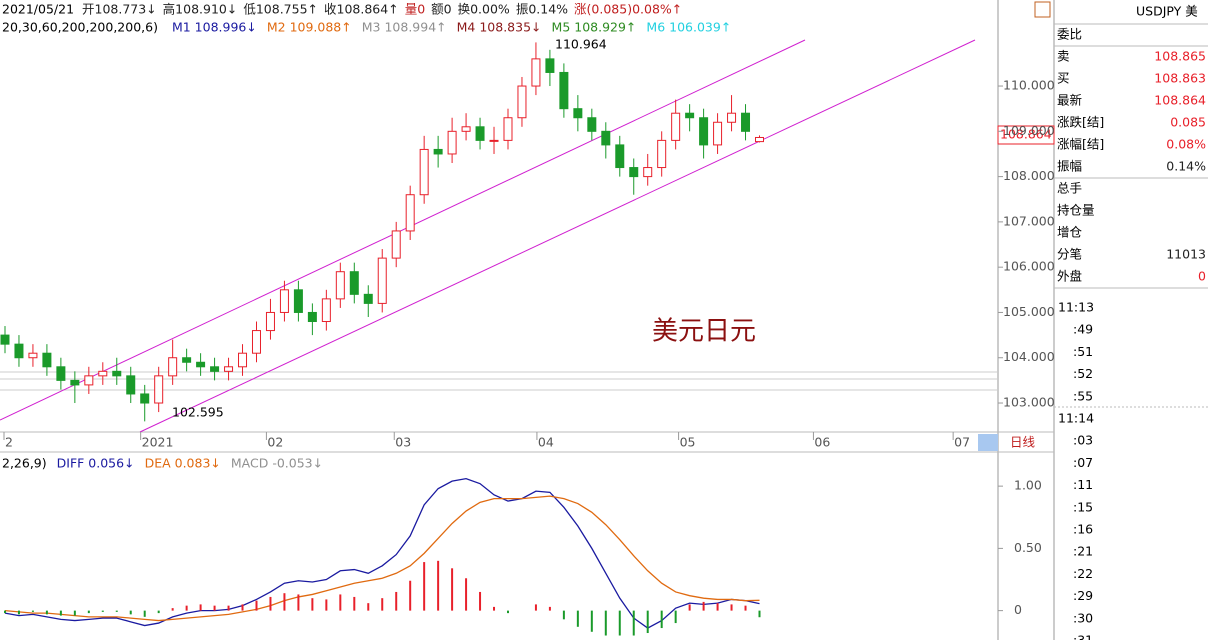  What do you see at coordinates (1029, 311) in the screenshot?
I see `y-tick-label: 105.000` at bounding box center [1029, 311].